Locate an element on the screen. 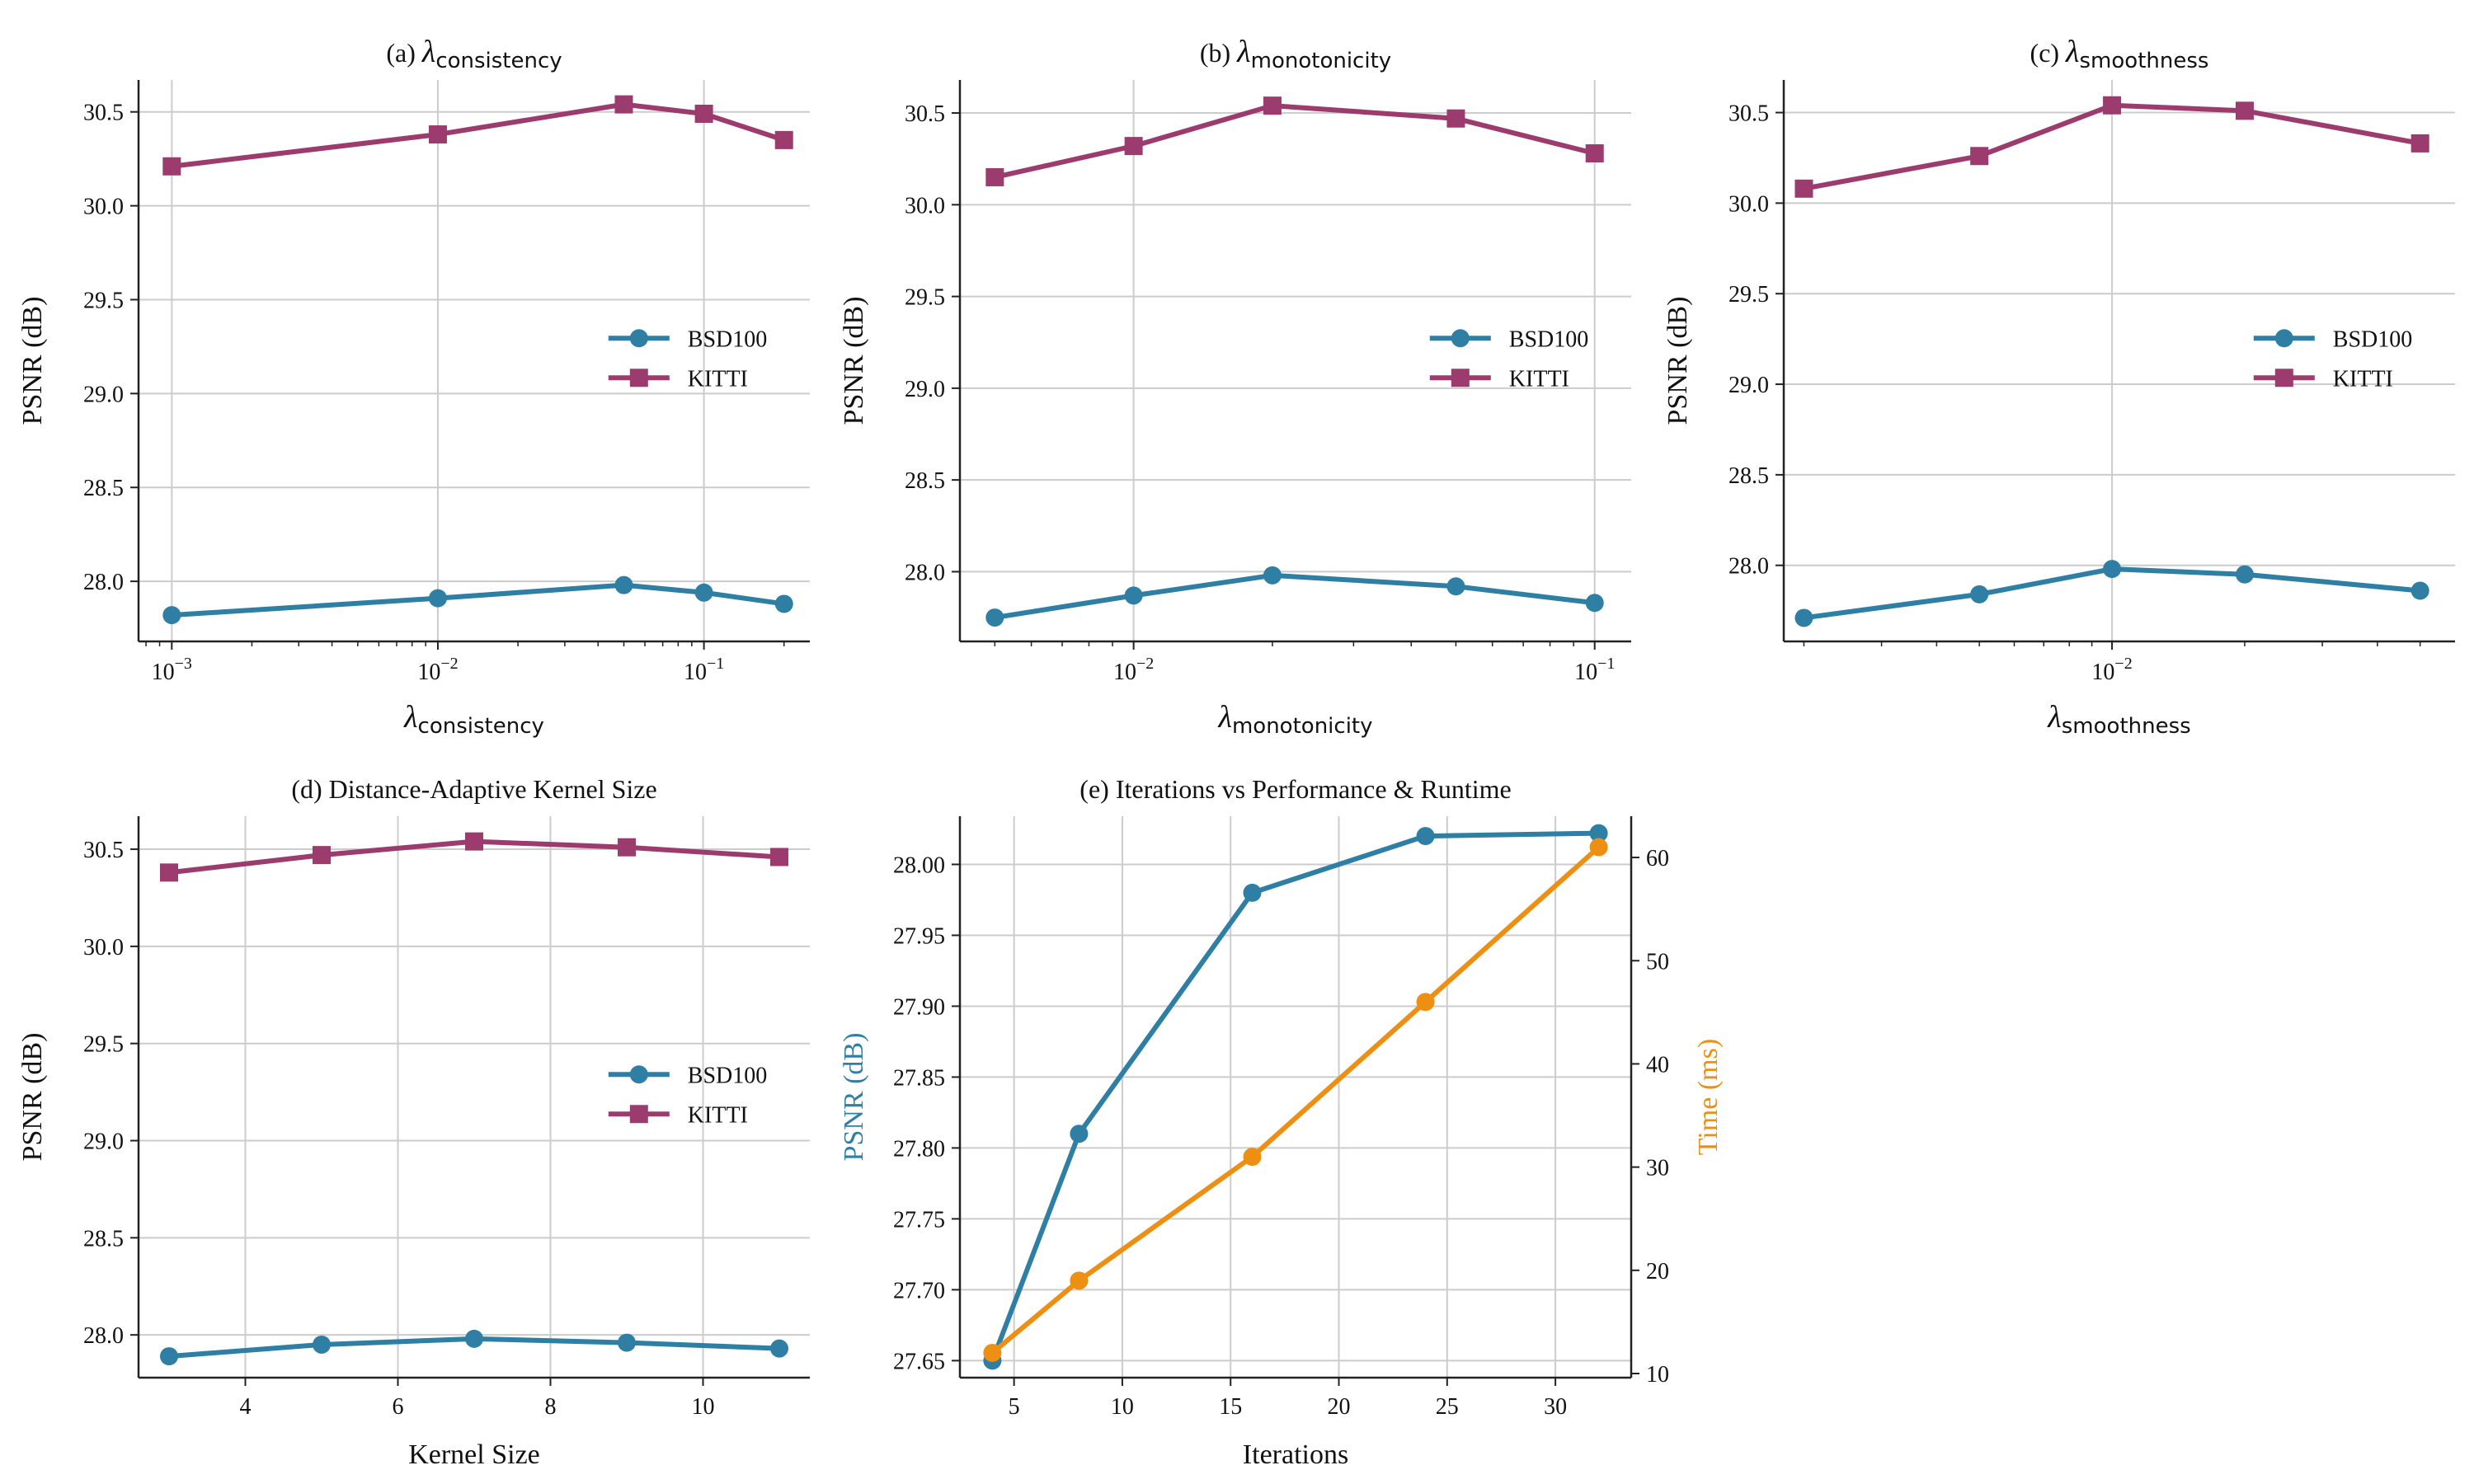 This screenshot has width=2474, height=1484. right-y-tick-label: 20 is located at coordinates (1657, 1271).